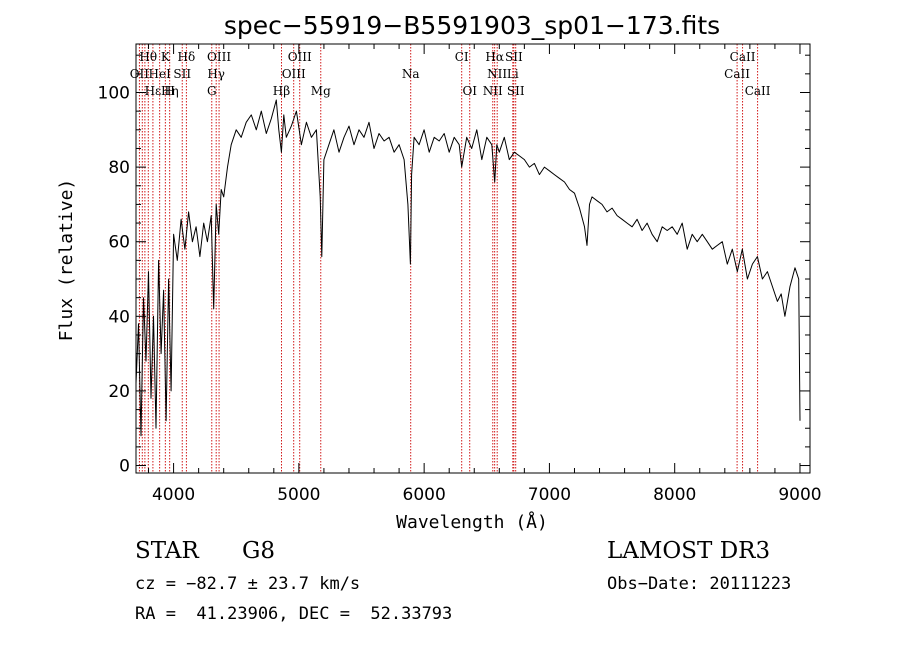 The height and width of the screenshot is (649, 900). Describe the element at coordinates (469, 91) in the screenshot. I see `line-label: OI` at that location.